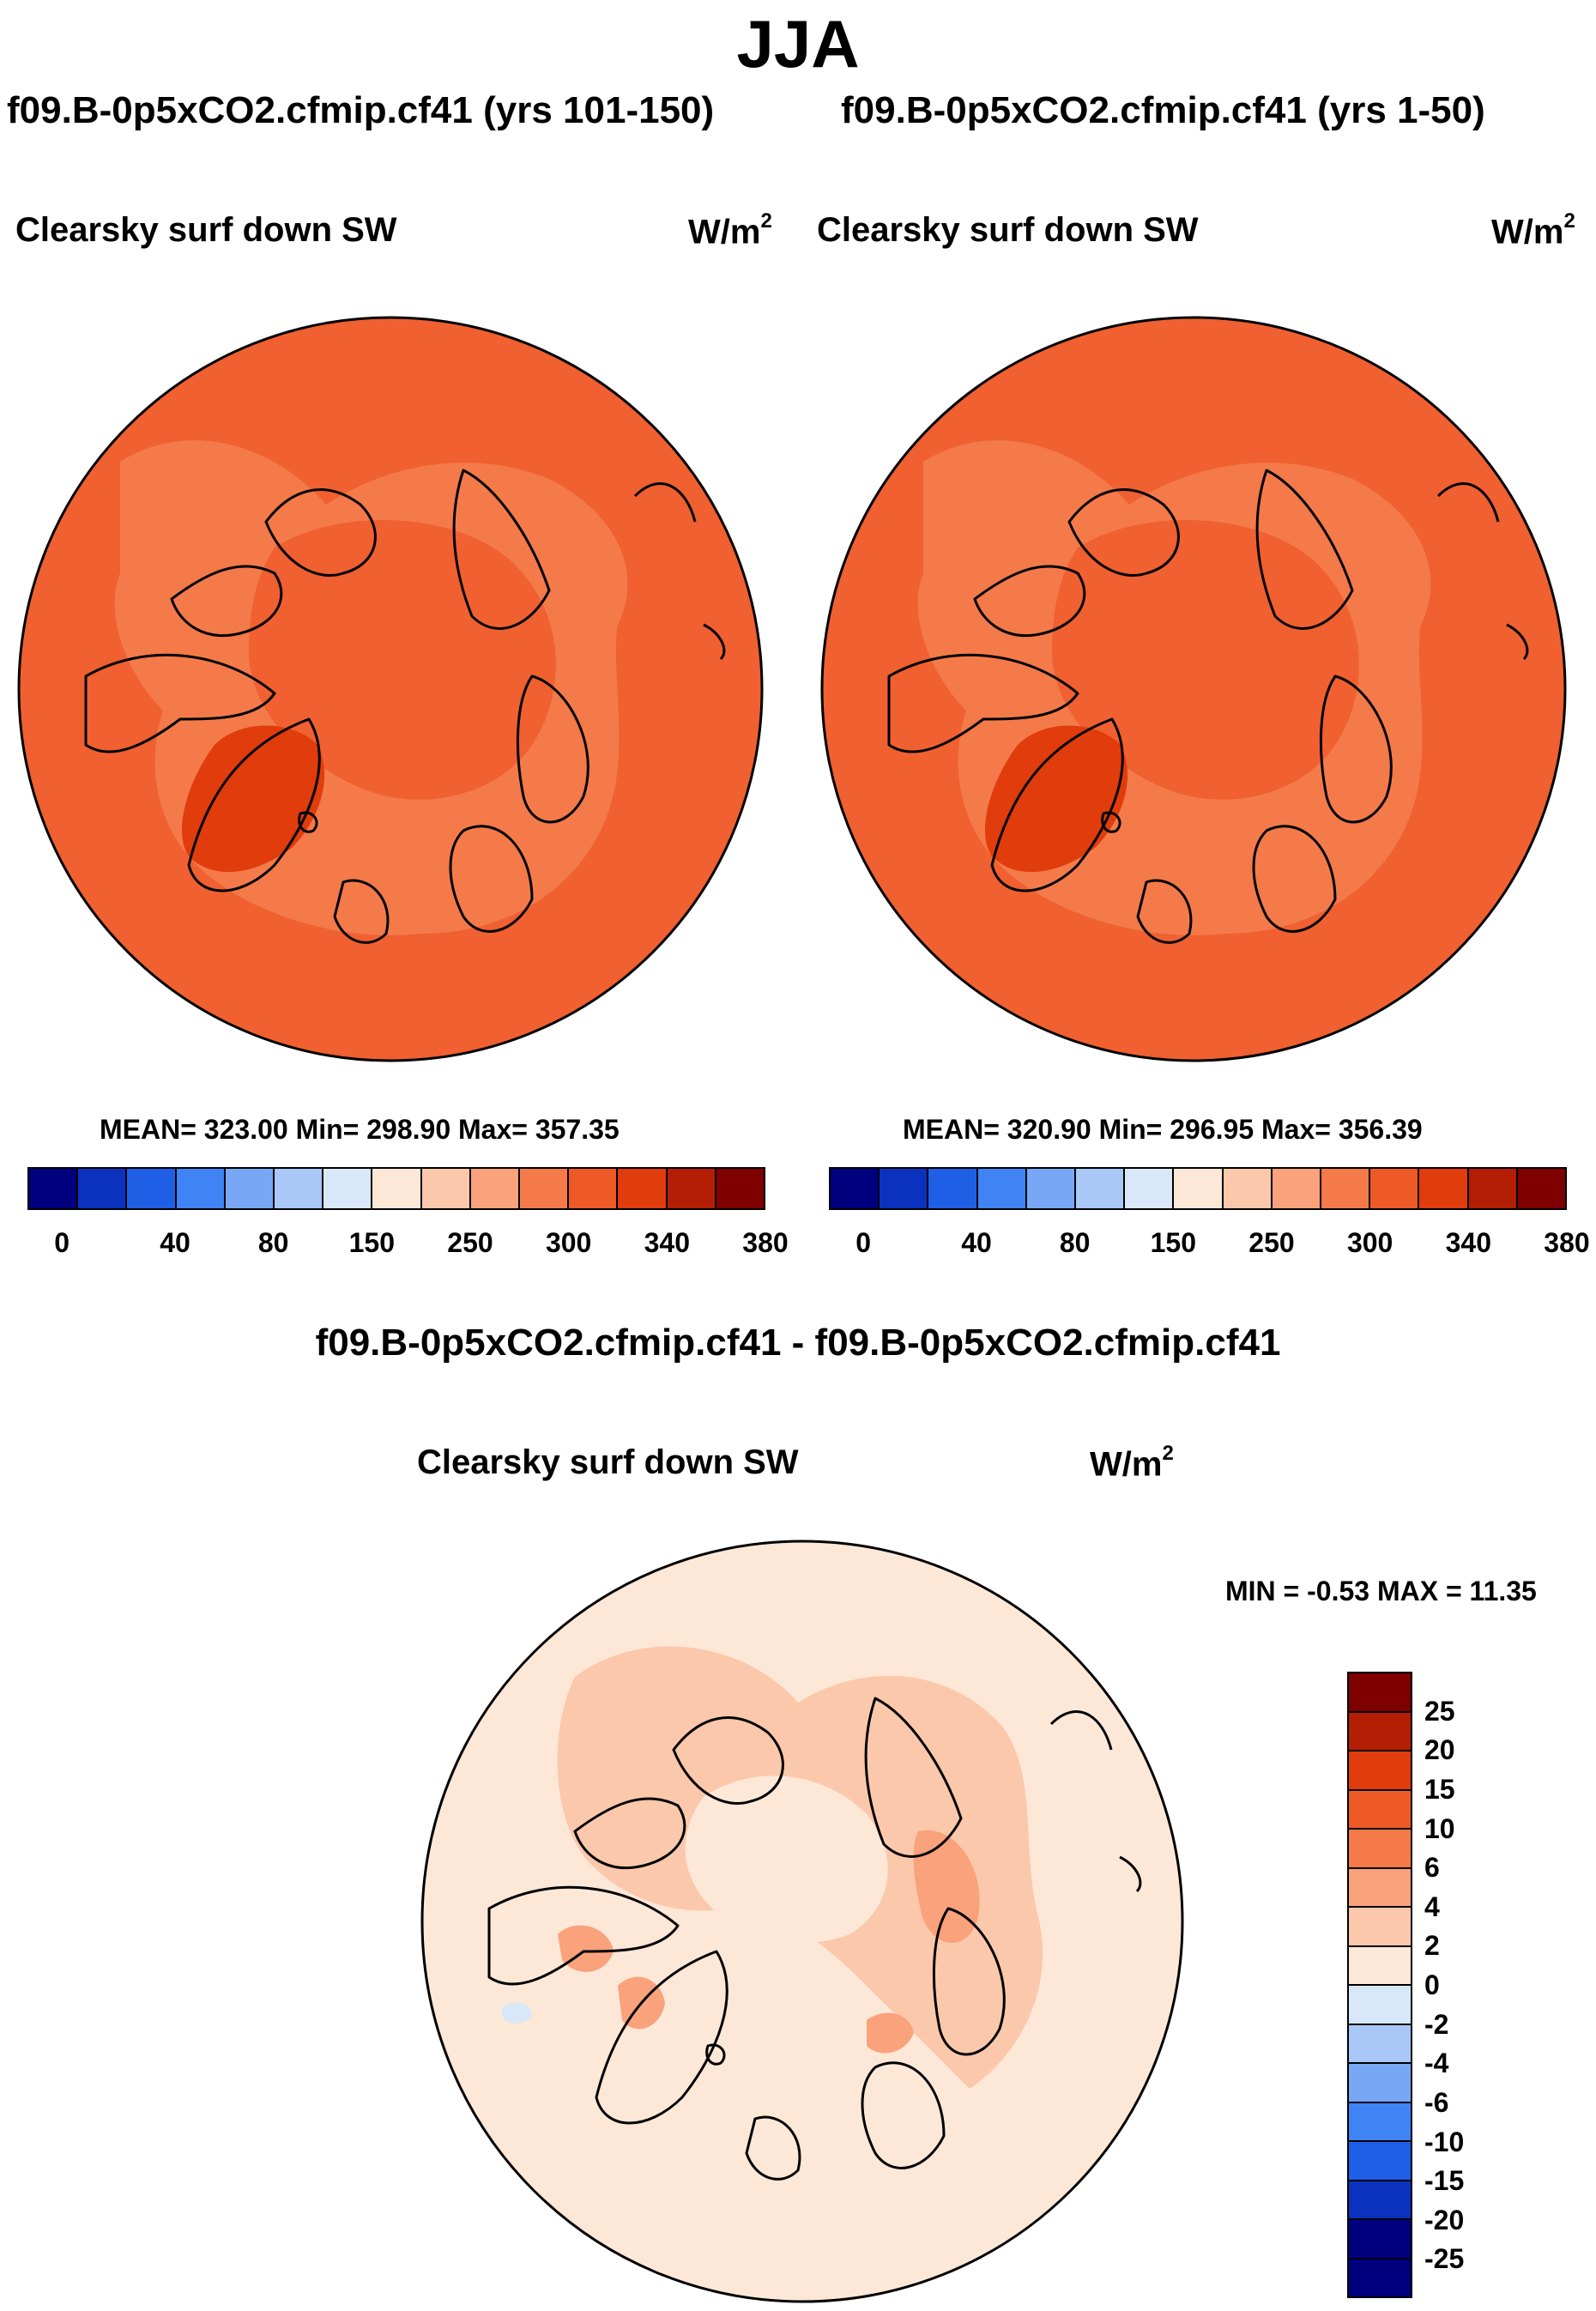 This screenshot has width=1596, height=2311. What do you see at coordinates (1445, 2141) in the screenshot?
I see `panel3-colorbar-tick-label: -10` at bounding box center [1445, 2141].